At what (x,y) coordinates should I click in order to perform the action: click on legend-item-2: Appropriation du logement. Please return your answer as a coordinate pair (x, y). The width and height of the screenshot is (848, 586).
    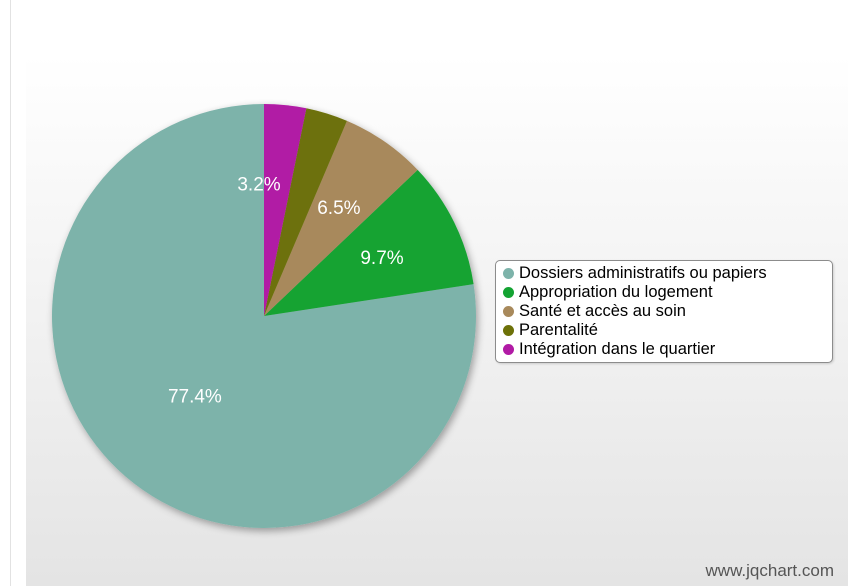
    Looking at the image, I should click on (664, 292).